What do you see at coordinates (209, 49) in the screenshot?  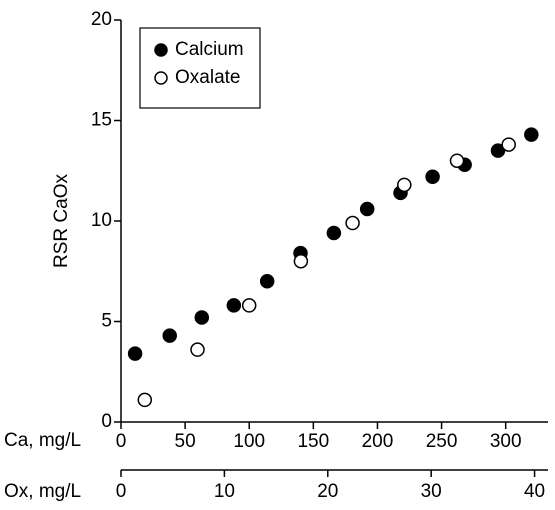 I see `legend-label: Calcium` at bounding box center [209, 49].